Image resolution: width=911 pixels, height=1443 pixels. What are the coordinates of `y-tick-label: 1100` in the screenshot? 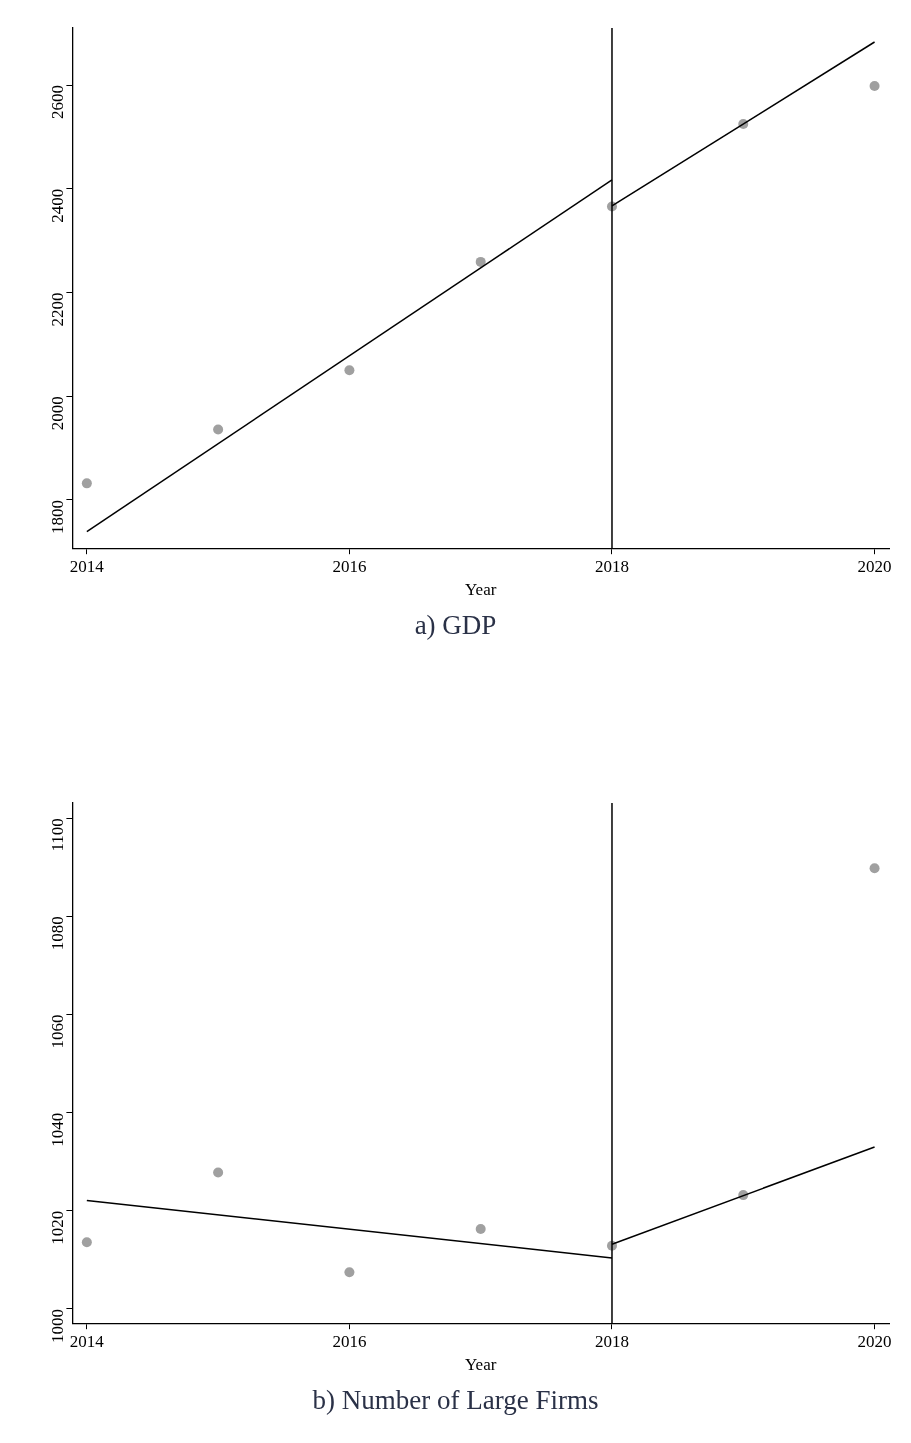 It's located at (57, 835).